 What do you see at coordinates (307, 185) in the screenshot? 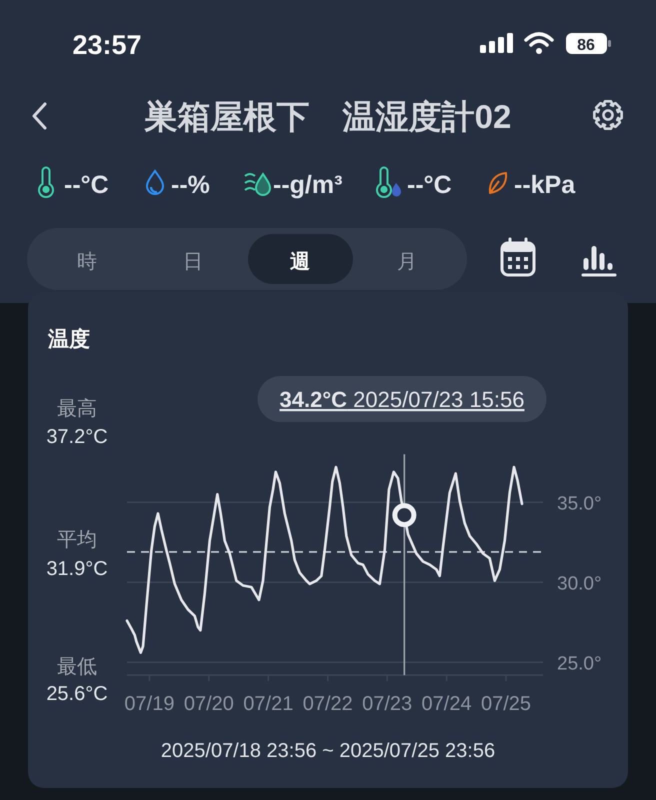
I see `text: --g/m³` at bounding box center [307, 185].